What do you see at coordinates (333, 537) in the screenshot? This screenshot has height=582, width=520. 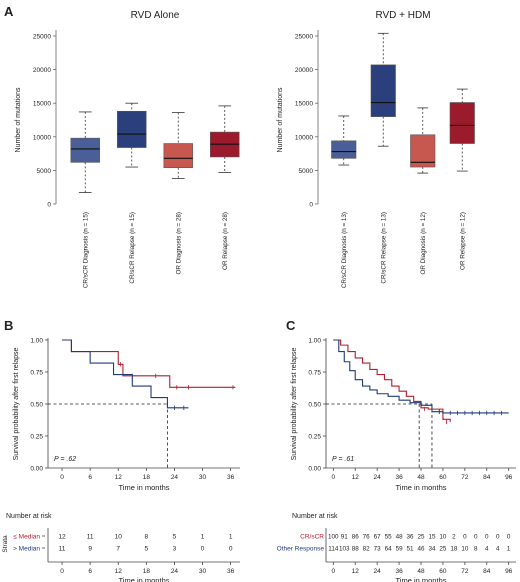 I see `risk-cell: 100` at bounding box center [333, 537].